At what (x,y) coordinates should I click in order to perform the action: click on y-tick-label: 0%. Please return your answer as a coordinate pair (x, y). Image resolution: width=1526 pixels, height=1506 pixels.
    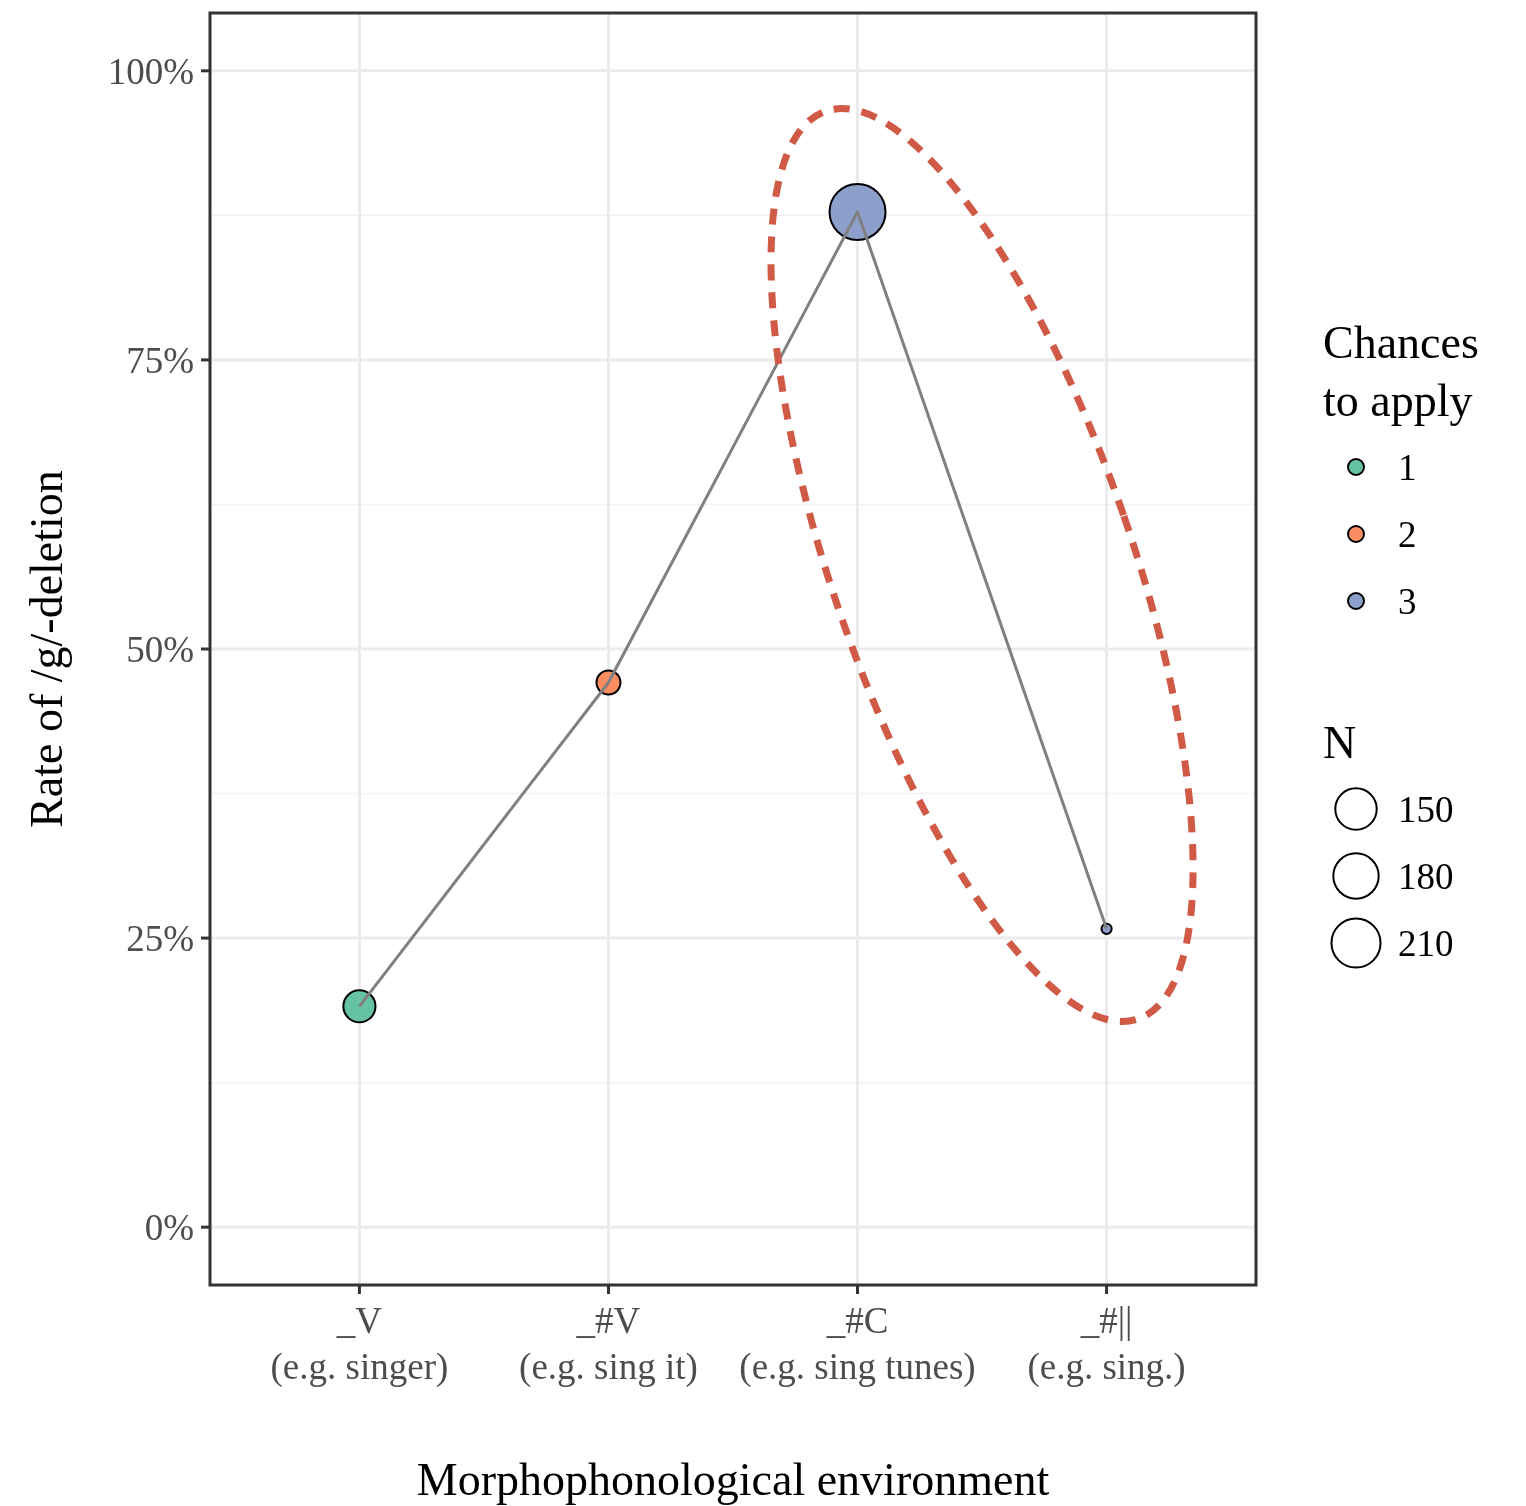
    Looking at the image, I should click on (169, 1228).